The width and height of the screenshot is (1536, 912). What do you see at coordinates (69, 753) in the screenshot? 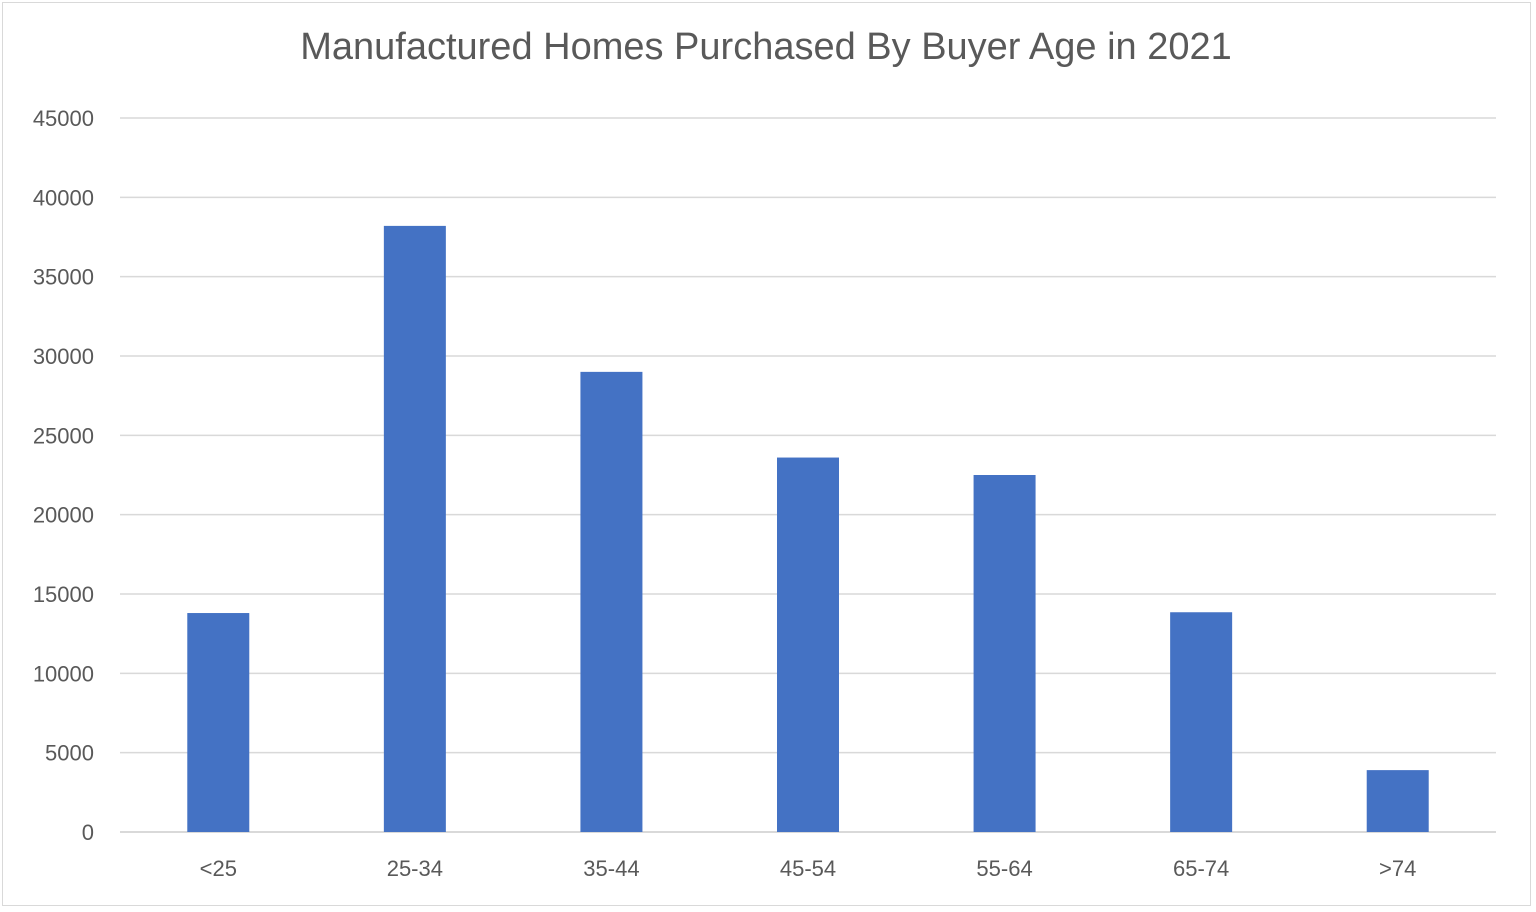
I see `y-tick-label: 5000` at bounding box center [69, 753].